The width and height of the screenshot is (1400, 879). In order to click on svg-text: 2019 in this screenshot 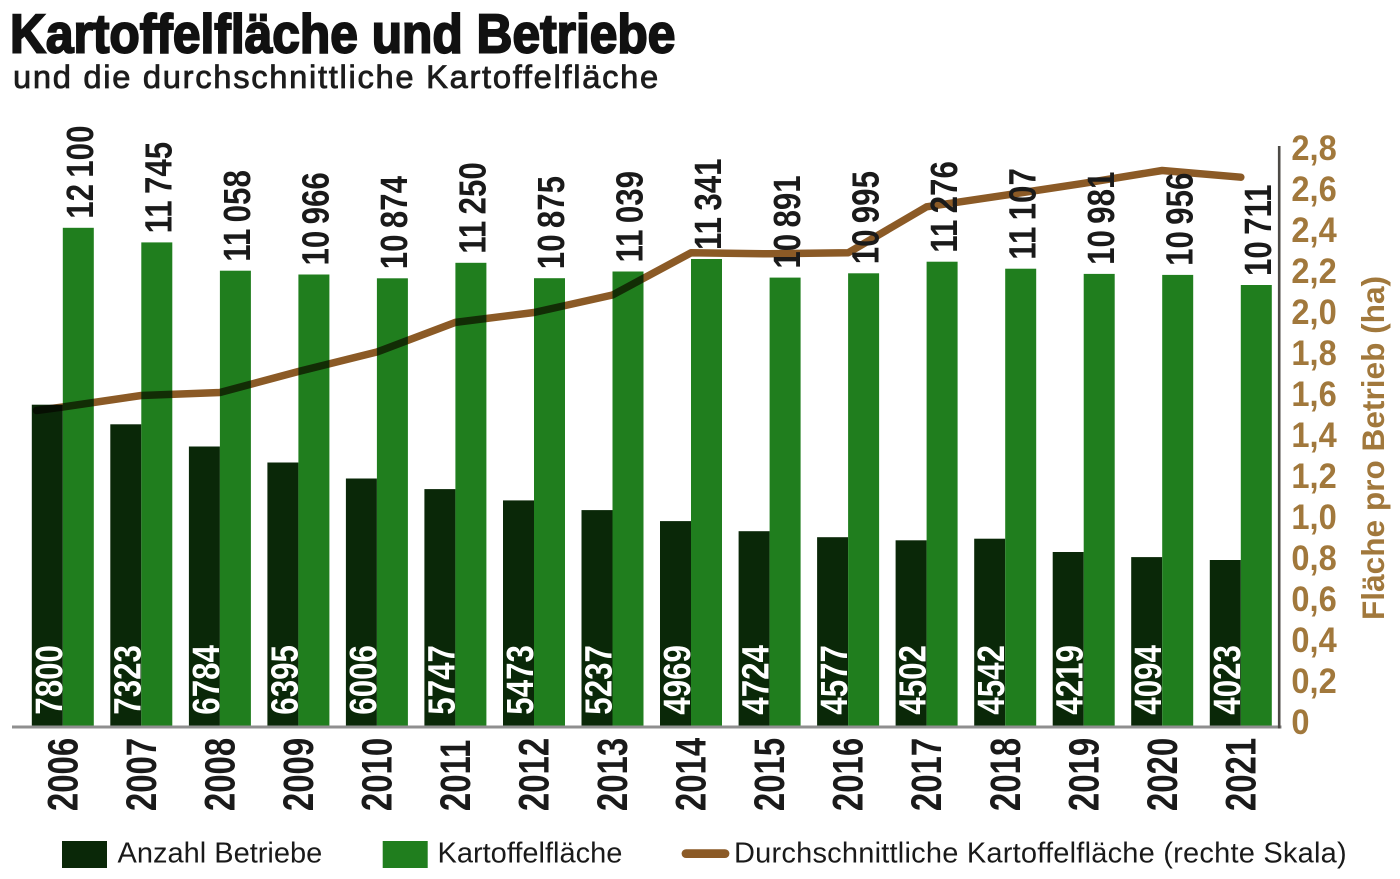, I will do `click(1084, 774)`.